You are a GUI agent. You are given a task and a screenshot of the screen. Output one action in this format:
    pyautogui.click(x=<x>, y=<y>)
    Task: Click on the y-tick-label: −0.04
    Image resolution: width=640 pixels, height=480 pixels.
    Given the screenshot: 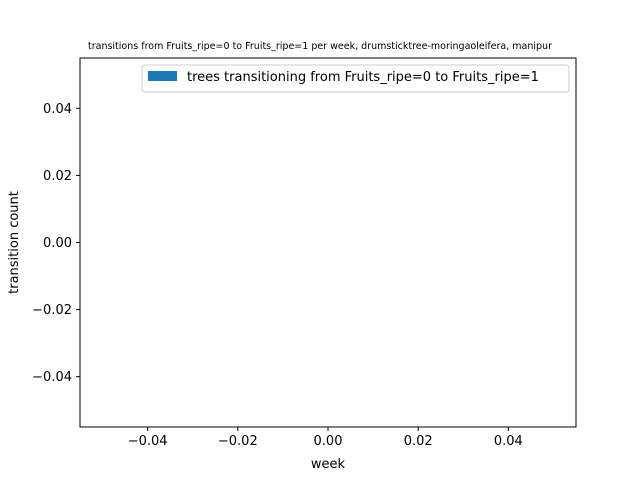 What is the action you would take?
    pyautogui.click(x=52, y=377)
    